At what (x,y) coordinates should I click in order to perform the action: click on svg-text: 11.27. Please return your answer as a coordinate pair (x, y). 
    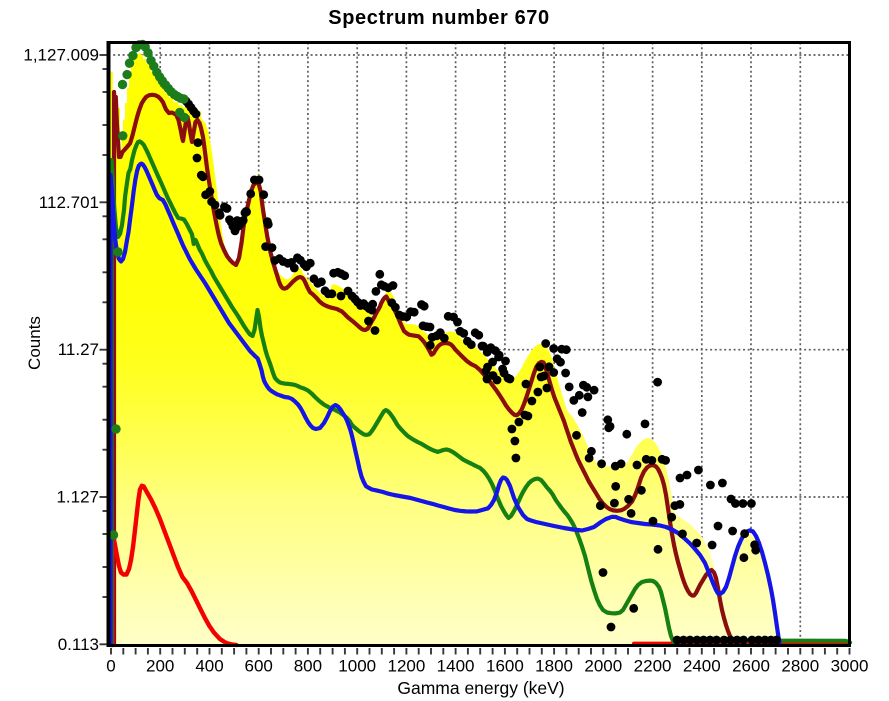
    Looking at the image, I should click on (78, 349).